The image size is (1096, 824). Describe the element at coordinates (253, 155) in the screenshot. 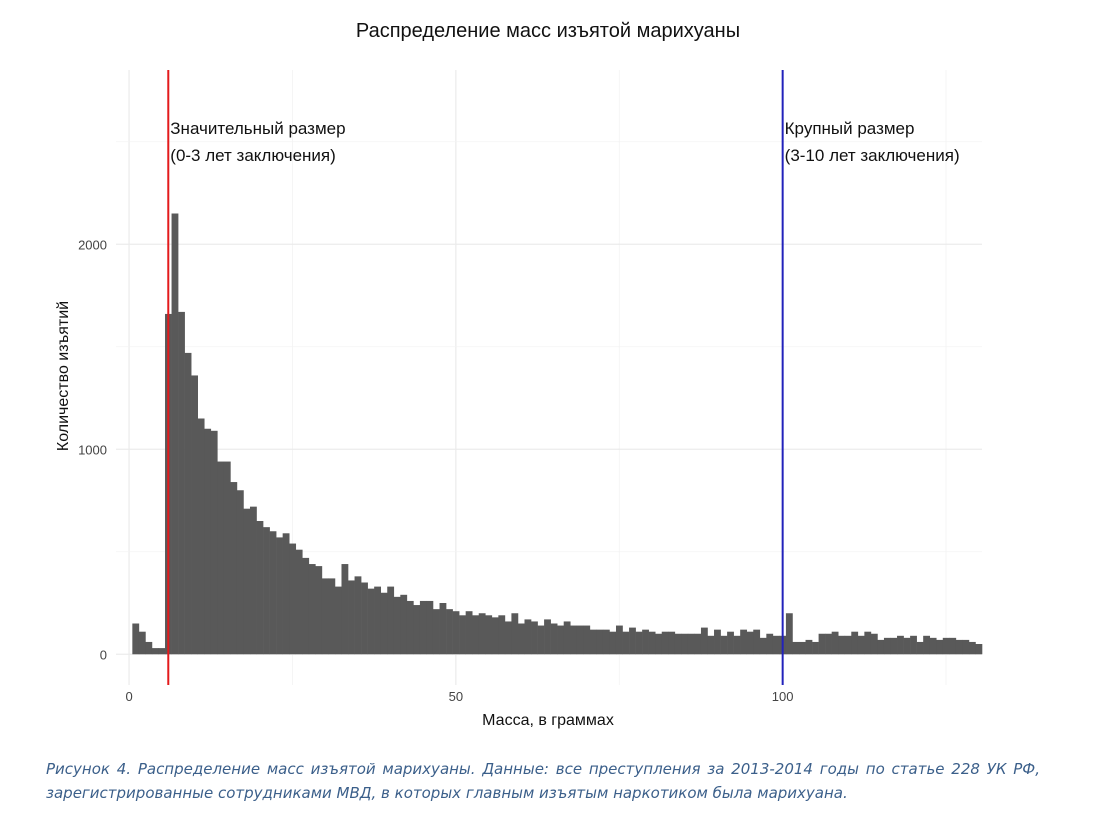

I see `threshold-label: (0-3 лет заключения)` at that location.